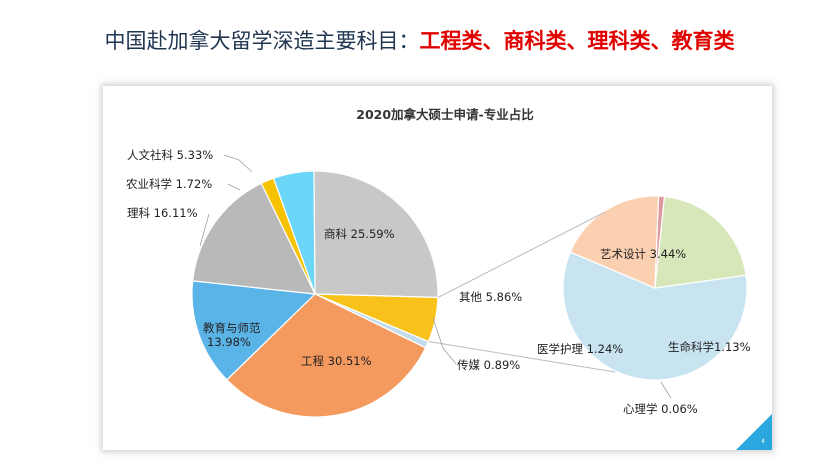 The image size is (839, 472). What do you see at coordinates (444, 341) in the screenshot?
I see `leader-line-传媒` at bounding box center [444, 341].